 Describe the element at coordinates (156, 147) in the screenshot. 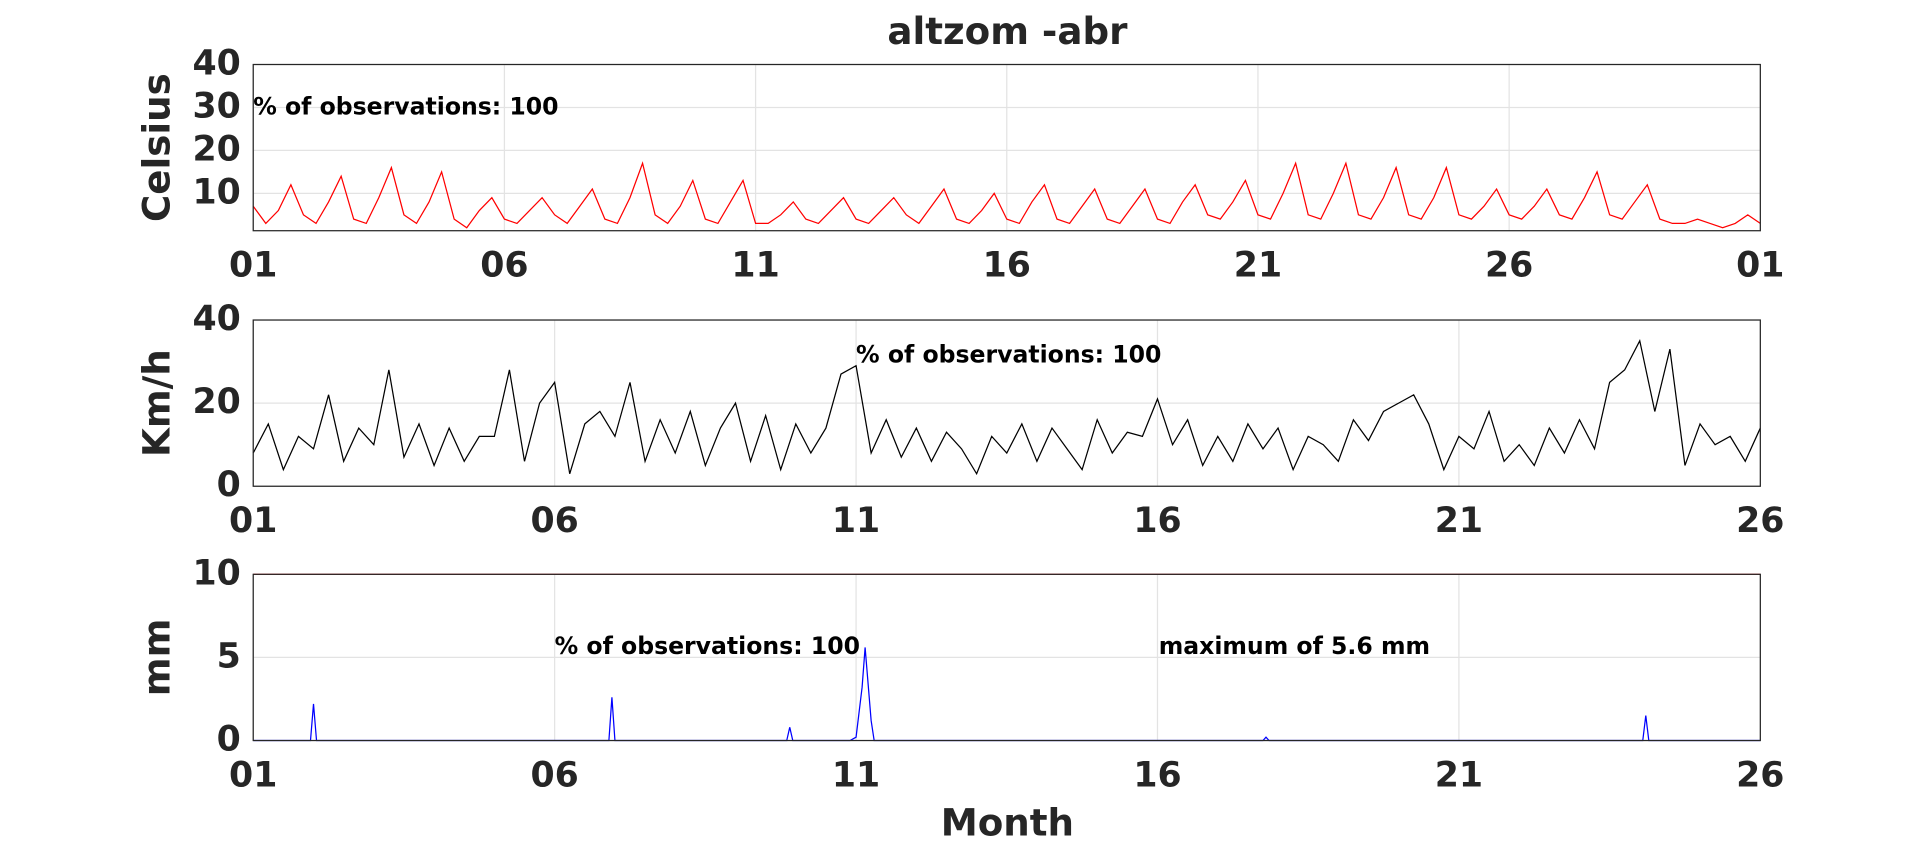

I see `y-axis-label: Celsius` at that location.